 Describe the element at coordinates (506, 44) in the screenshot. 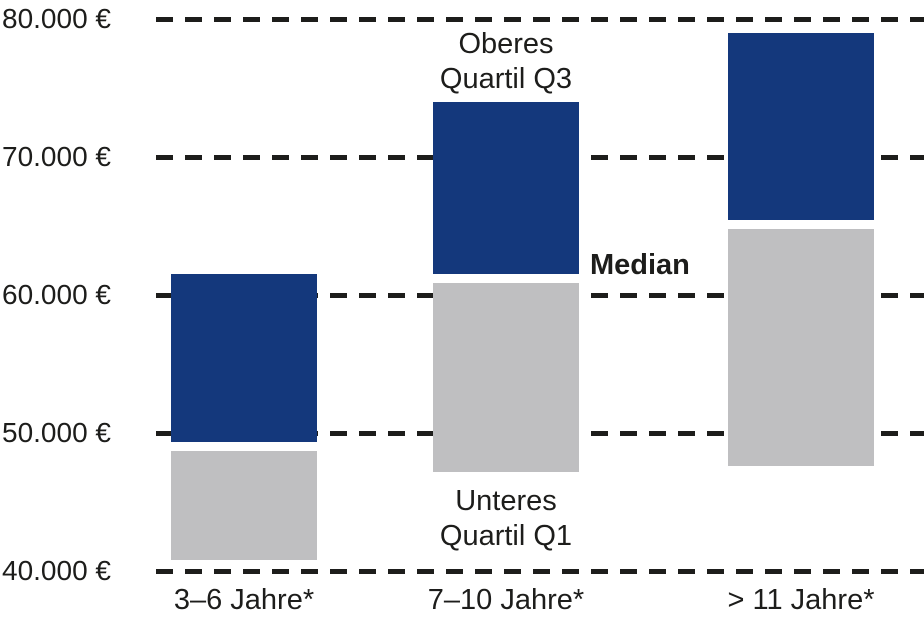

I see `annotation-oberes-line1: Oberes` at that location.